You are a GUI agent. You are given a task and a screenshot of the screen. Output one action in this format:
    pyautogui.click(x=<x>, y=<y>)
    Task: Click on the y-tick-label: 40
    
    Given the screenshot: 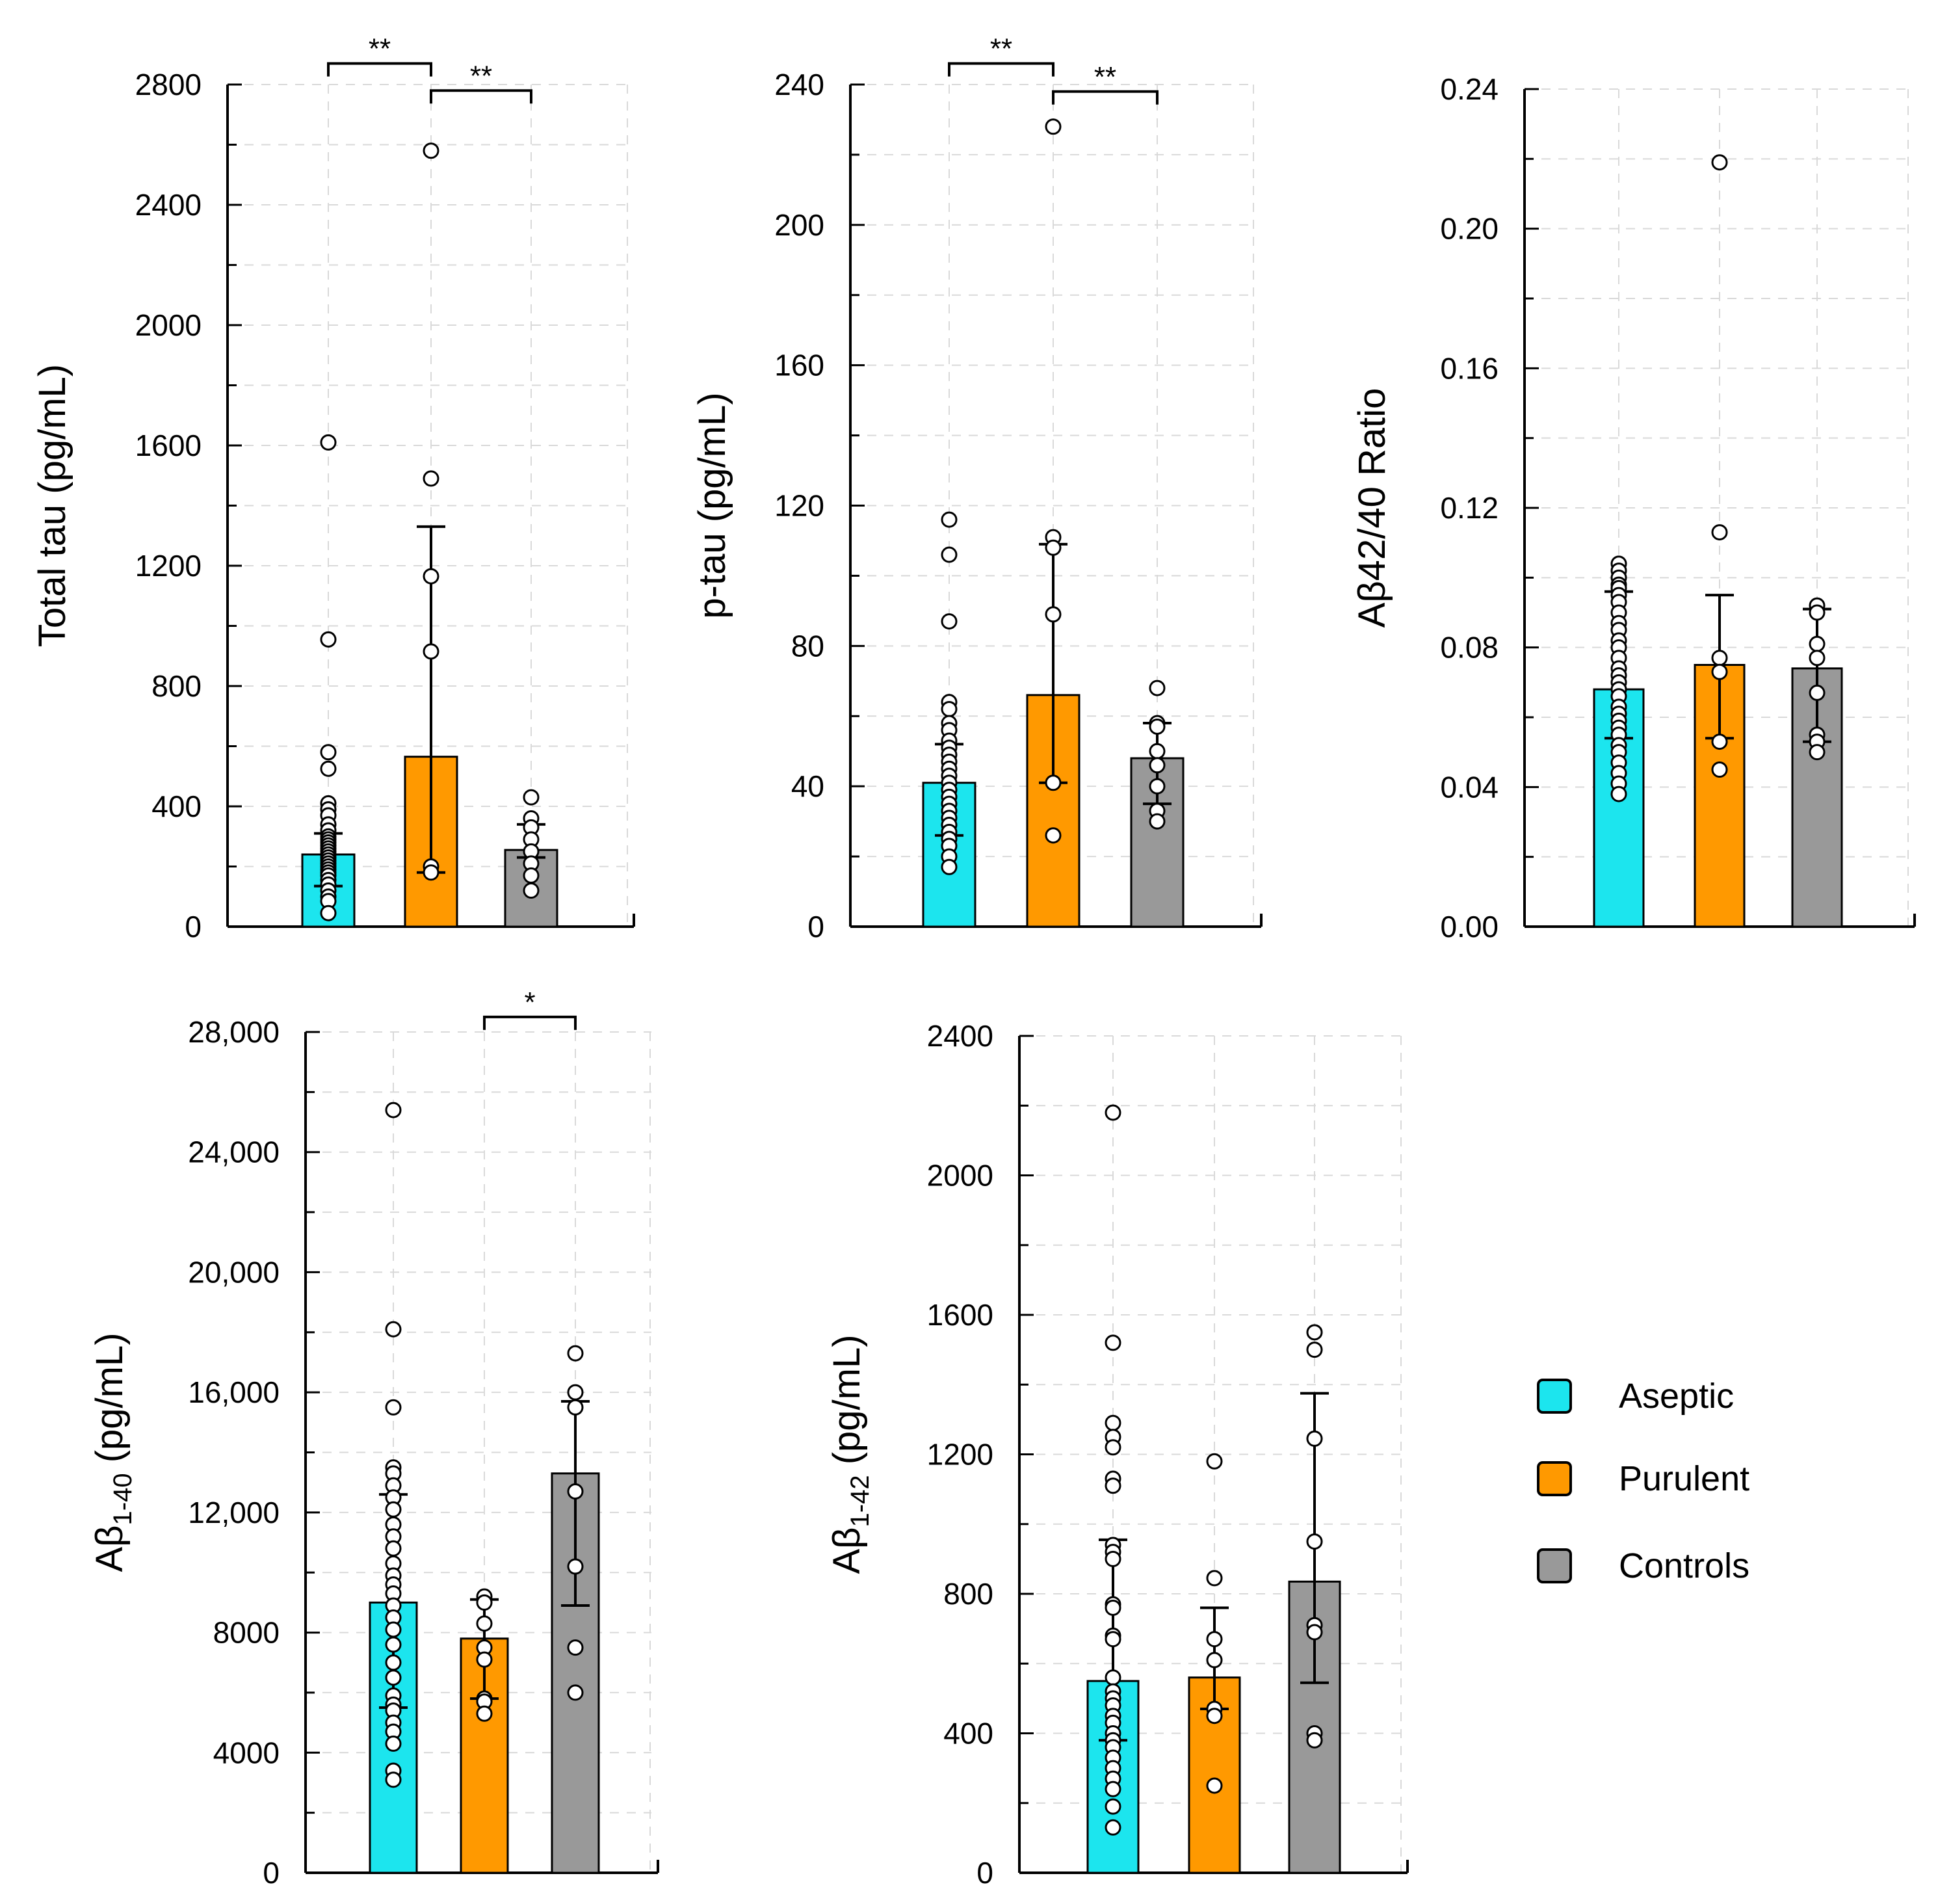 What is the action you would take?
    pyautogui.click(x=807, y=786)
    